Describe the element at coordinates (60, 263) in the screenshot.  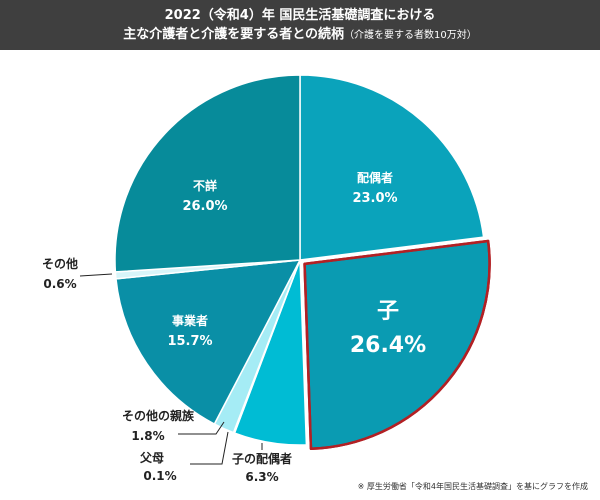
I see `slice-label-7: その他` at that location.